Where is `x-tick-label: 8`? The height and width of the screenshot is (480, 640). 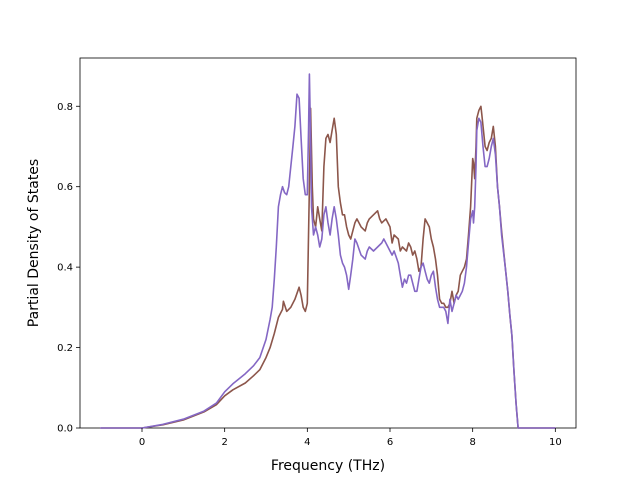
x-tick-label: 8 is located at coordinates (472, 442).